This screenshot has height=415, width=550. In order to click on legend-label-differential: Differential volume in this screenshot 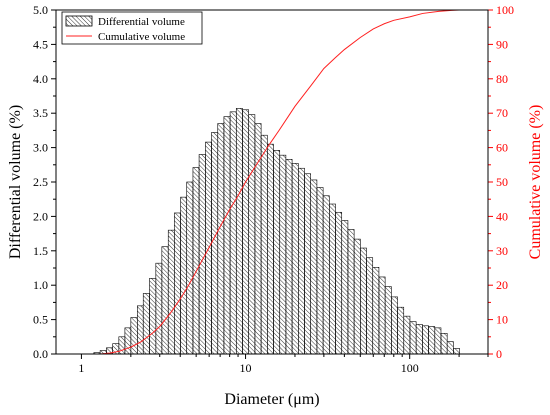, I will do `click(141, 22)`.